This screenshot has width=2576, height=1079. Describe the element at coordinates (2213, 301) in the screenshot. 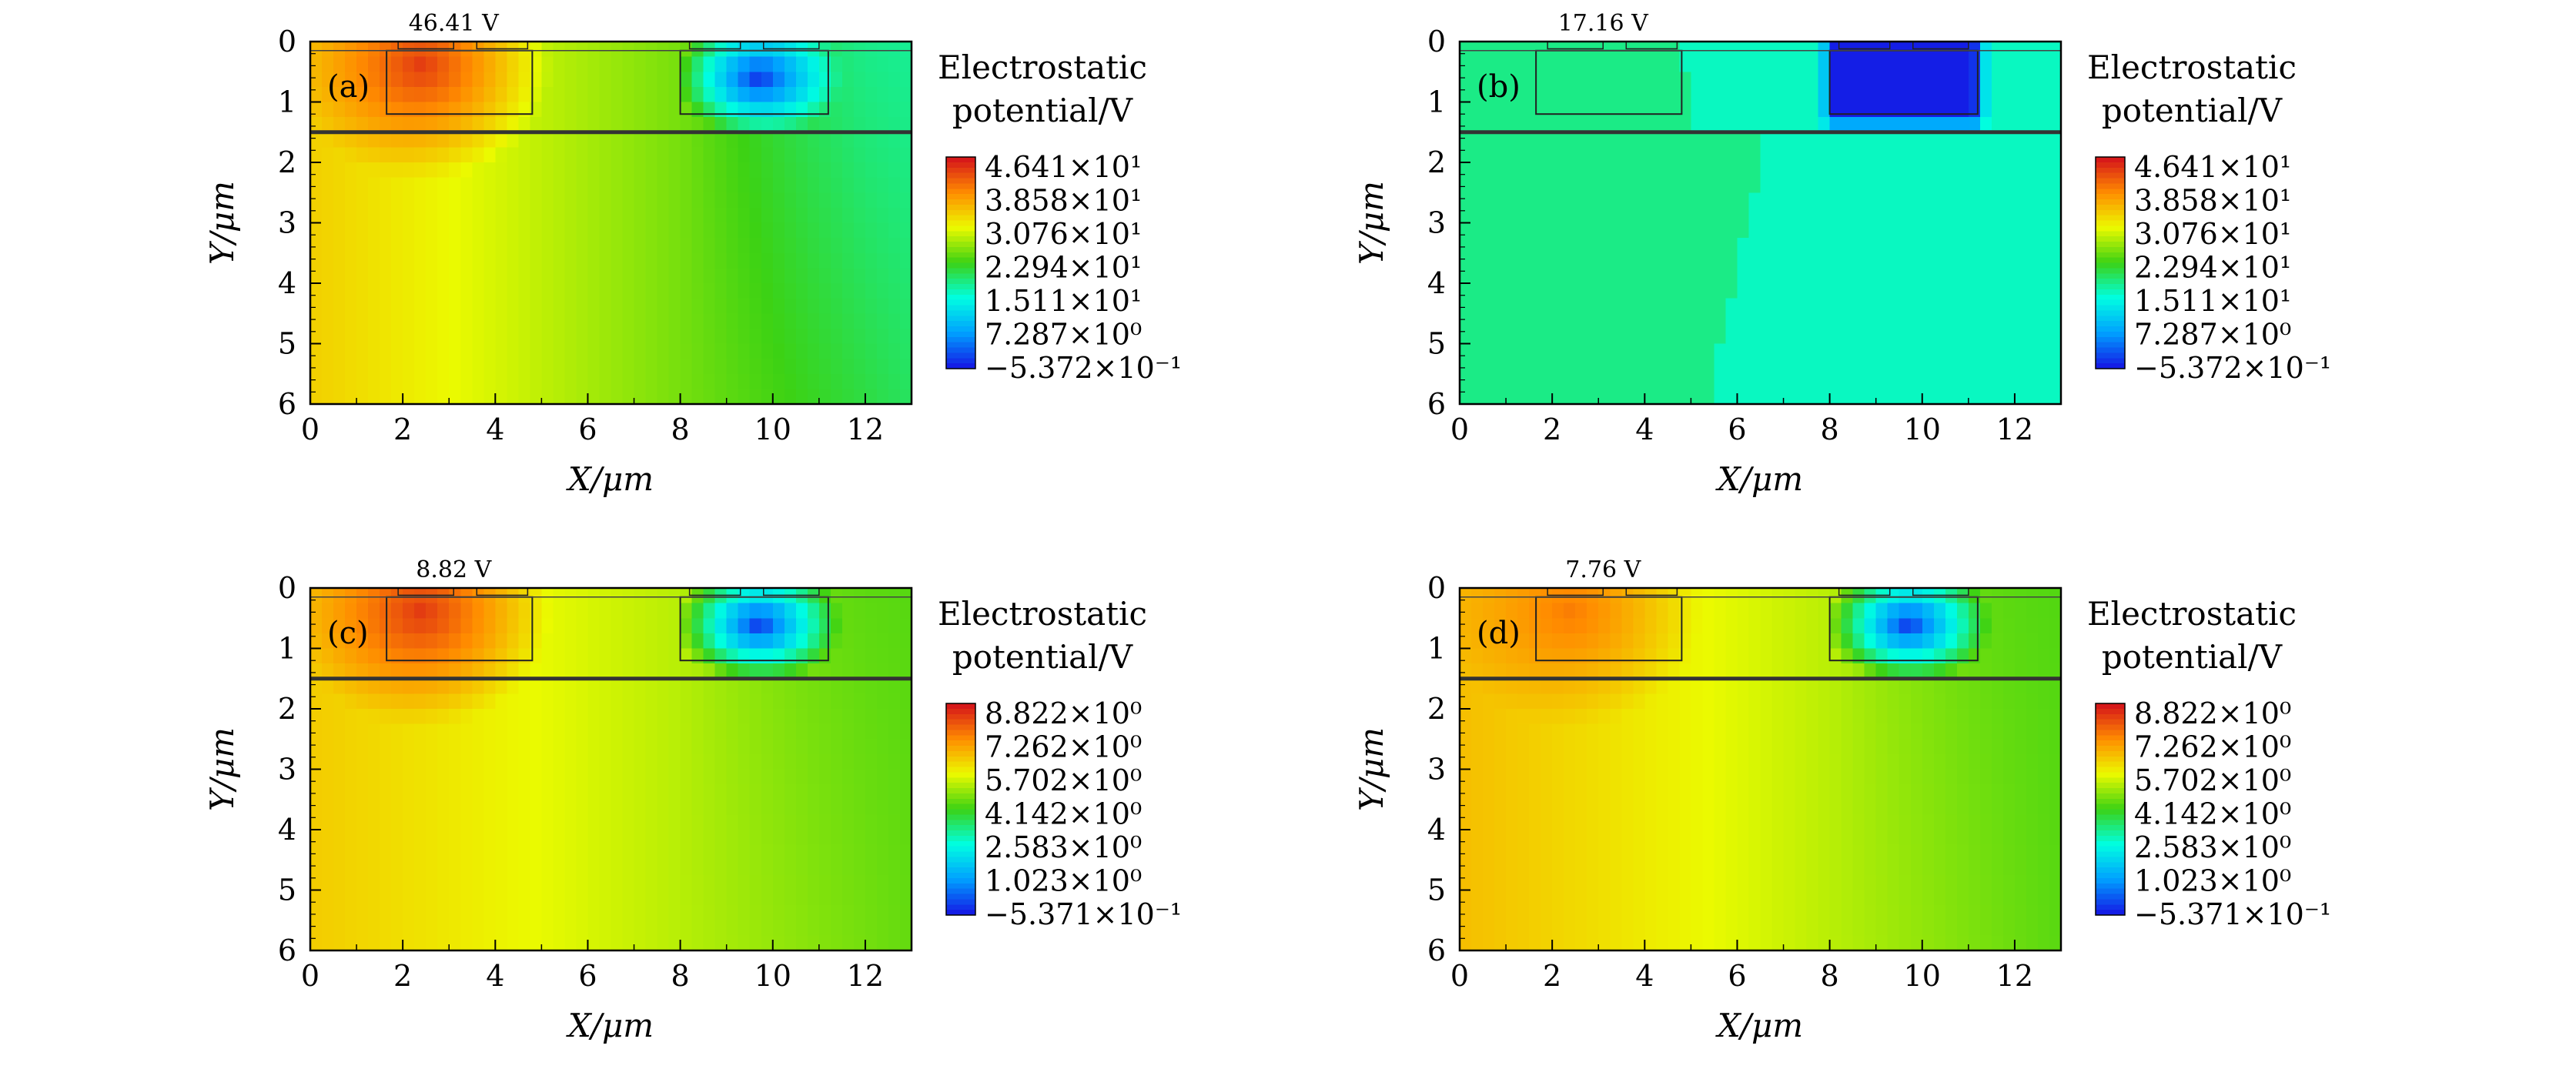

I see `colorbar-tick-label: 1.511×10¹` at that location.